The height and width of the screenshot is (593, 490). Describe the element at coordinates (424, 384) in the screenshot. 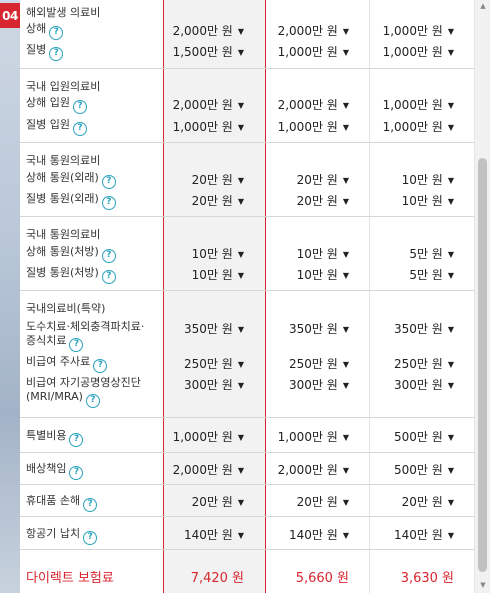

I see `coverage-item-plan-3-select: 300만 원 ▼` at that location.